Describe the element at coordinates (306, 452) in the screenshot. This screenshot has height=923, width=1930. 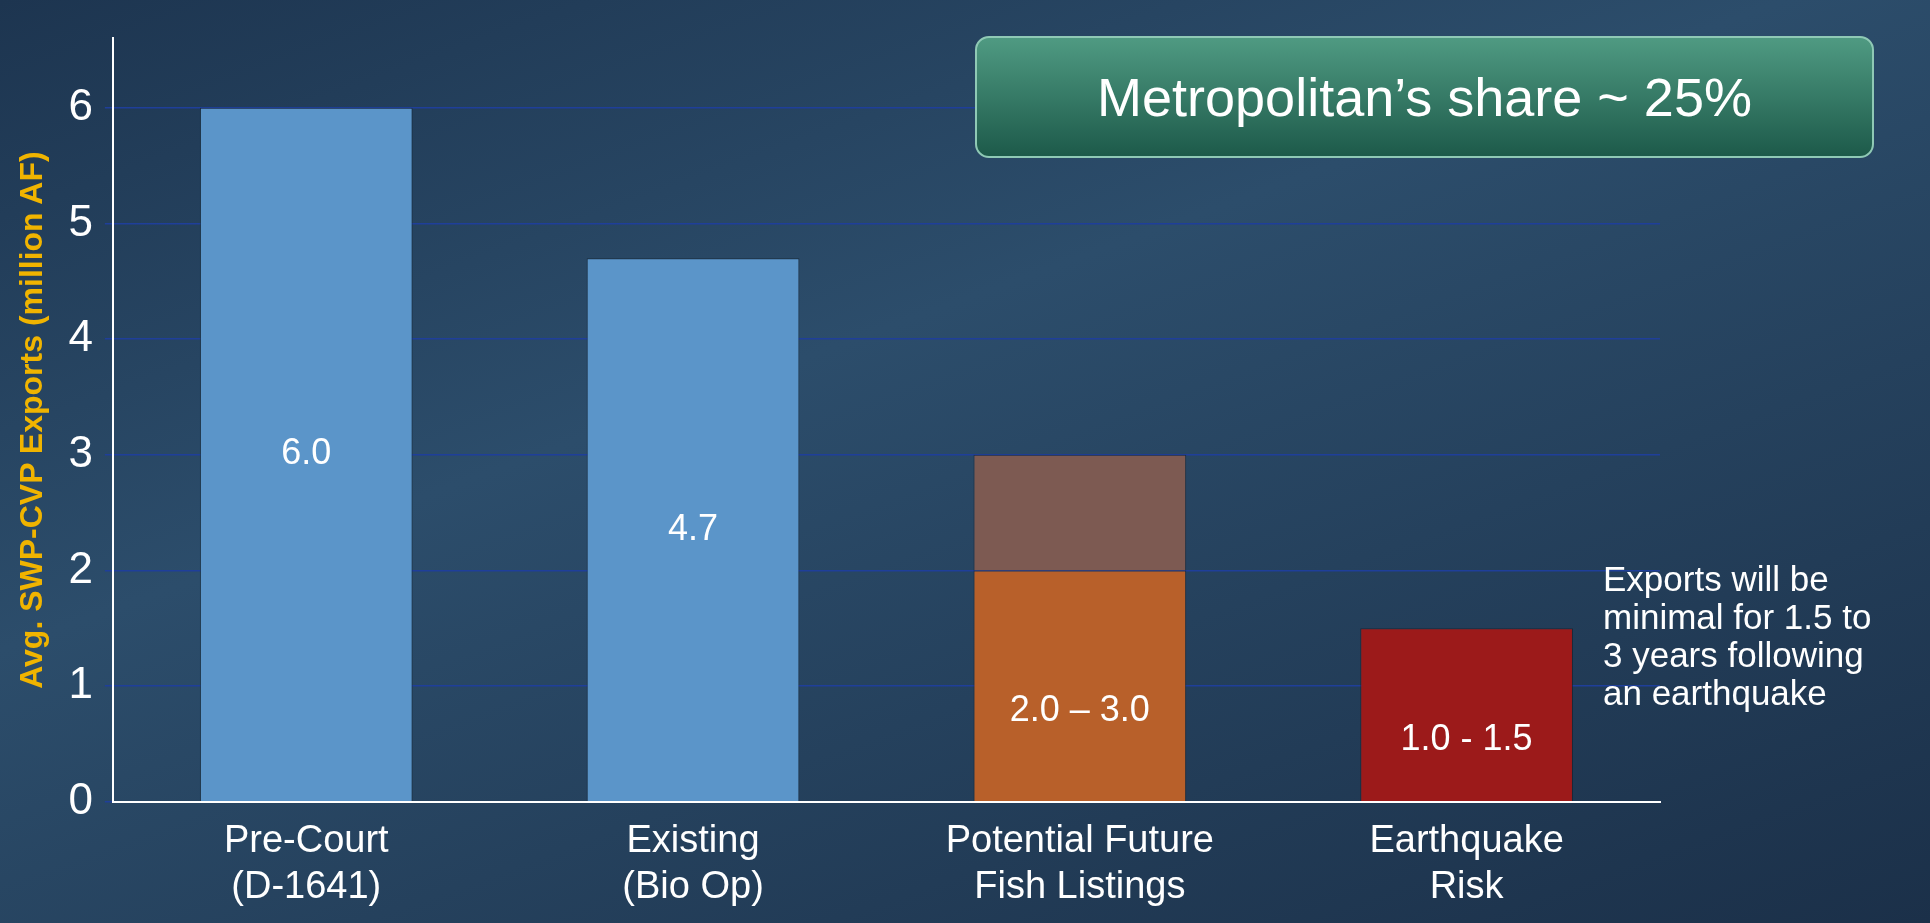
I see `data-label: 6.0` at that location.